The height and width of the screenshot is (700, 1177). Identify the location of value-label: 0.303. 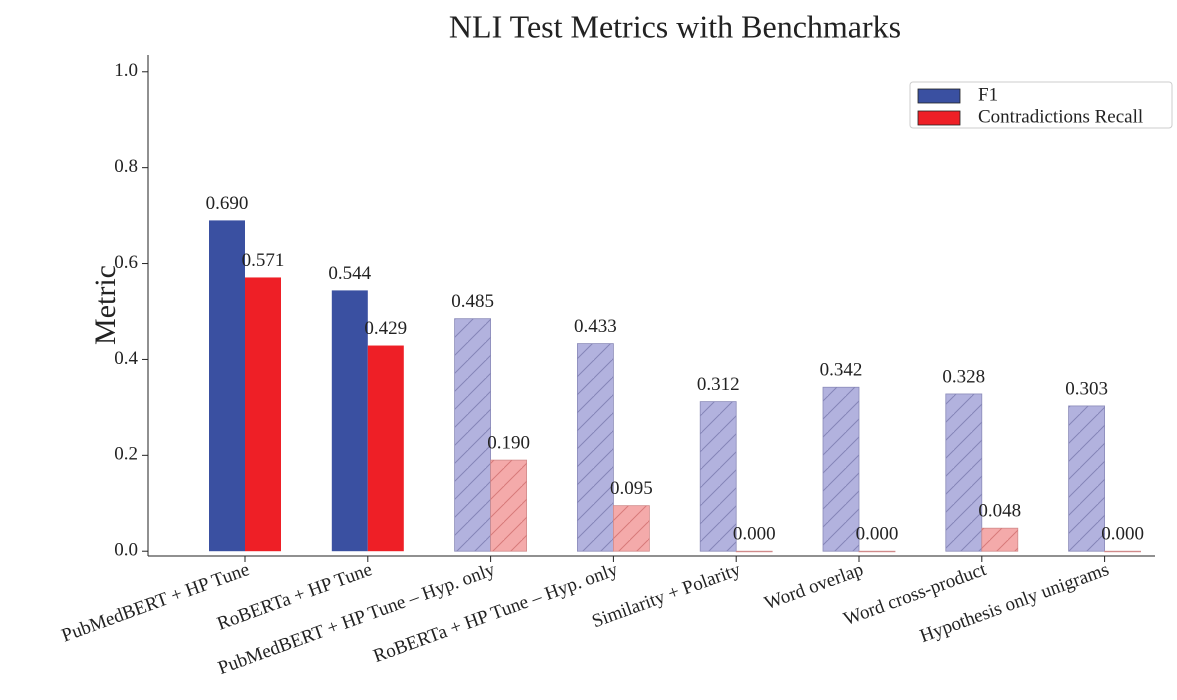
(1086, 388).